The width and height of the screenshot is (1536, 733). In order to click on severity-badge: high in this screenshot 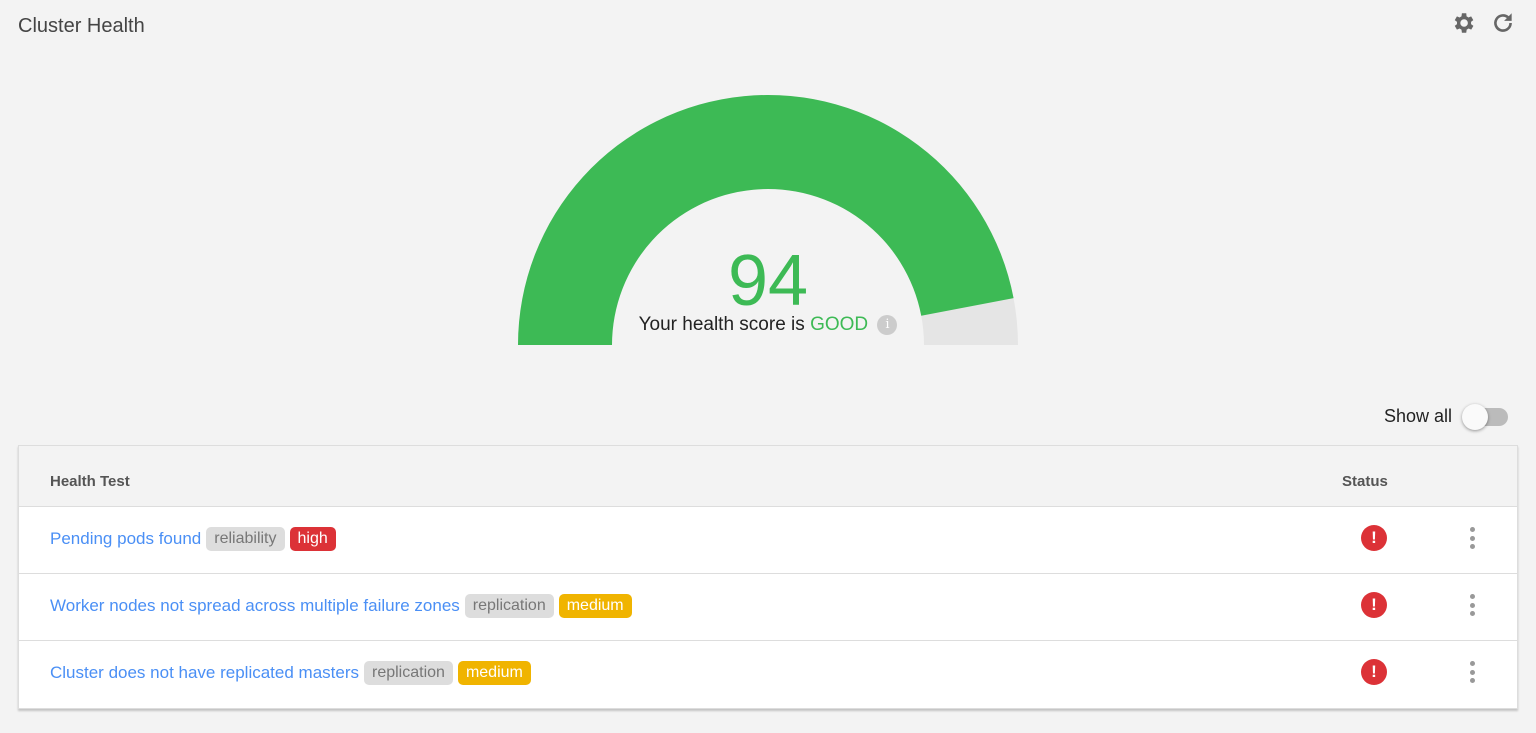, I will do `click(312, 539)`.